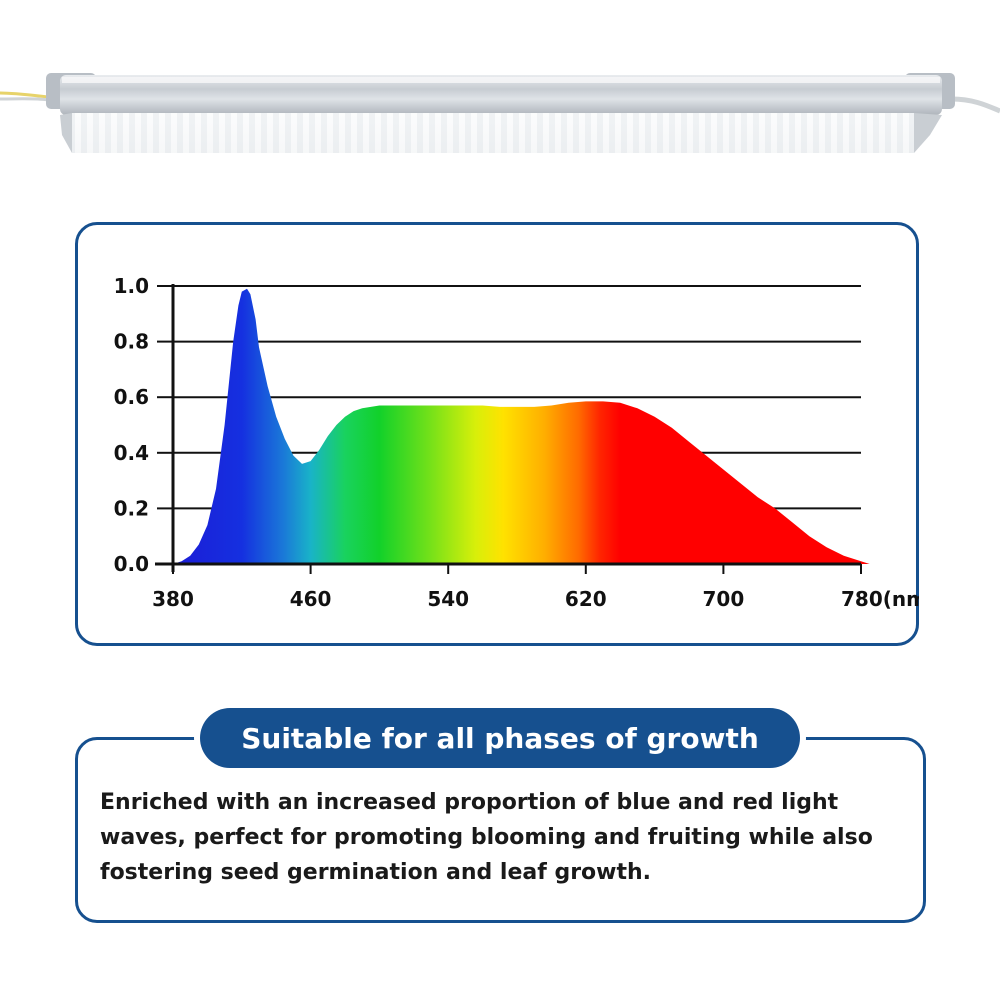  I want to click on info-title: Suitable for all phases of growth, so click(500, 738).